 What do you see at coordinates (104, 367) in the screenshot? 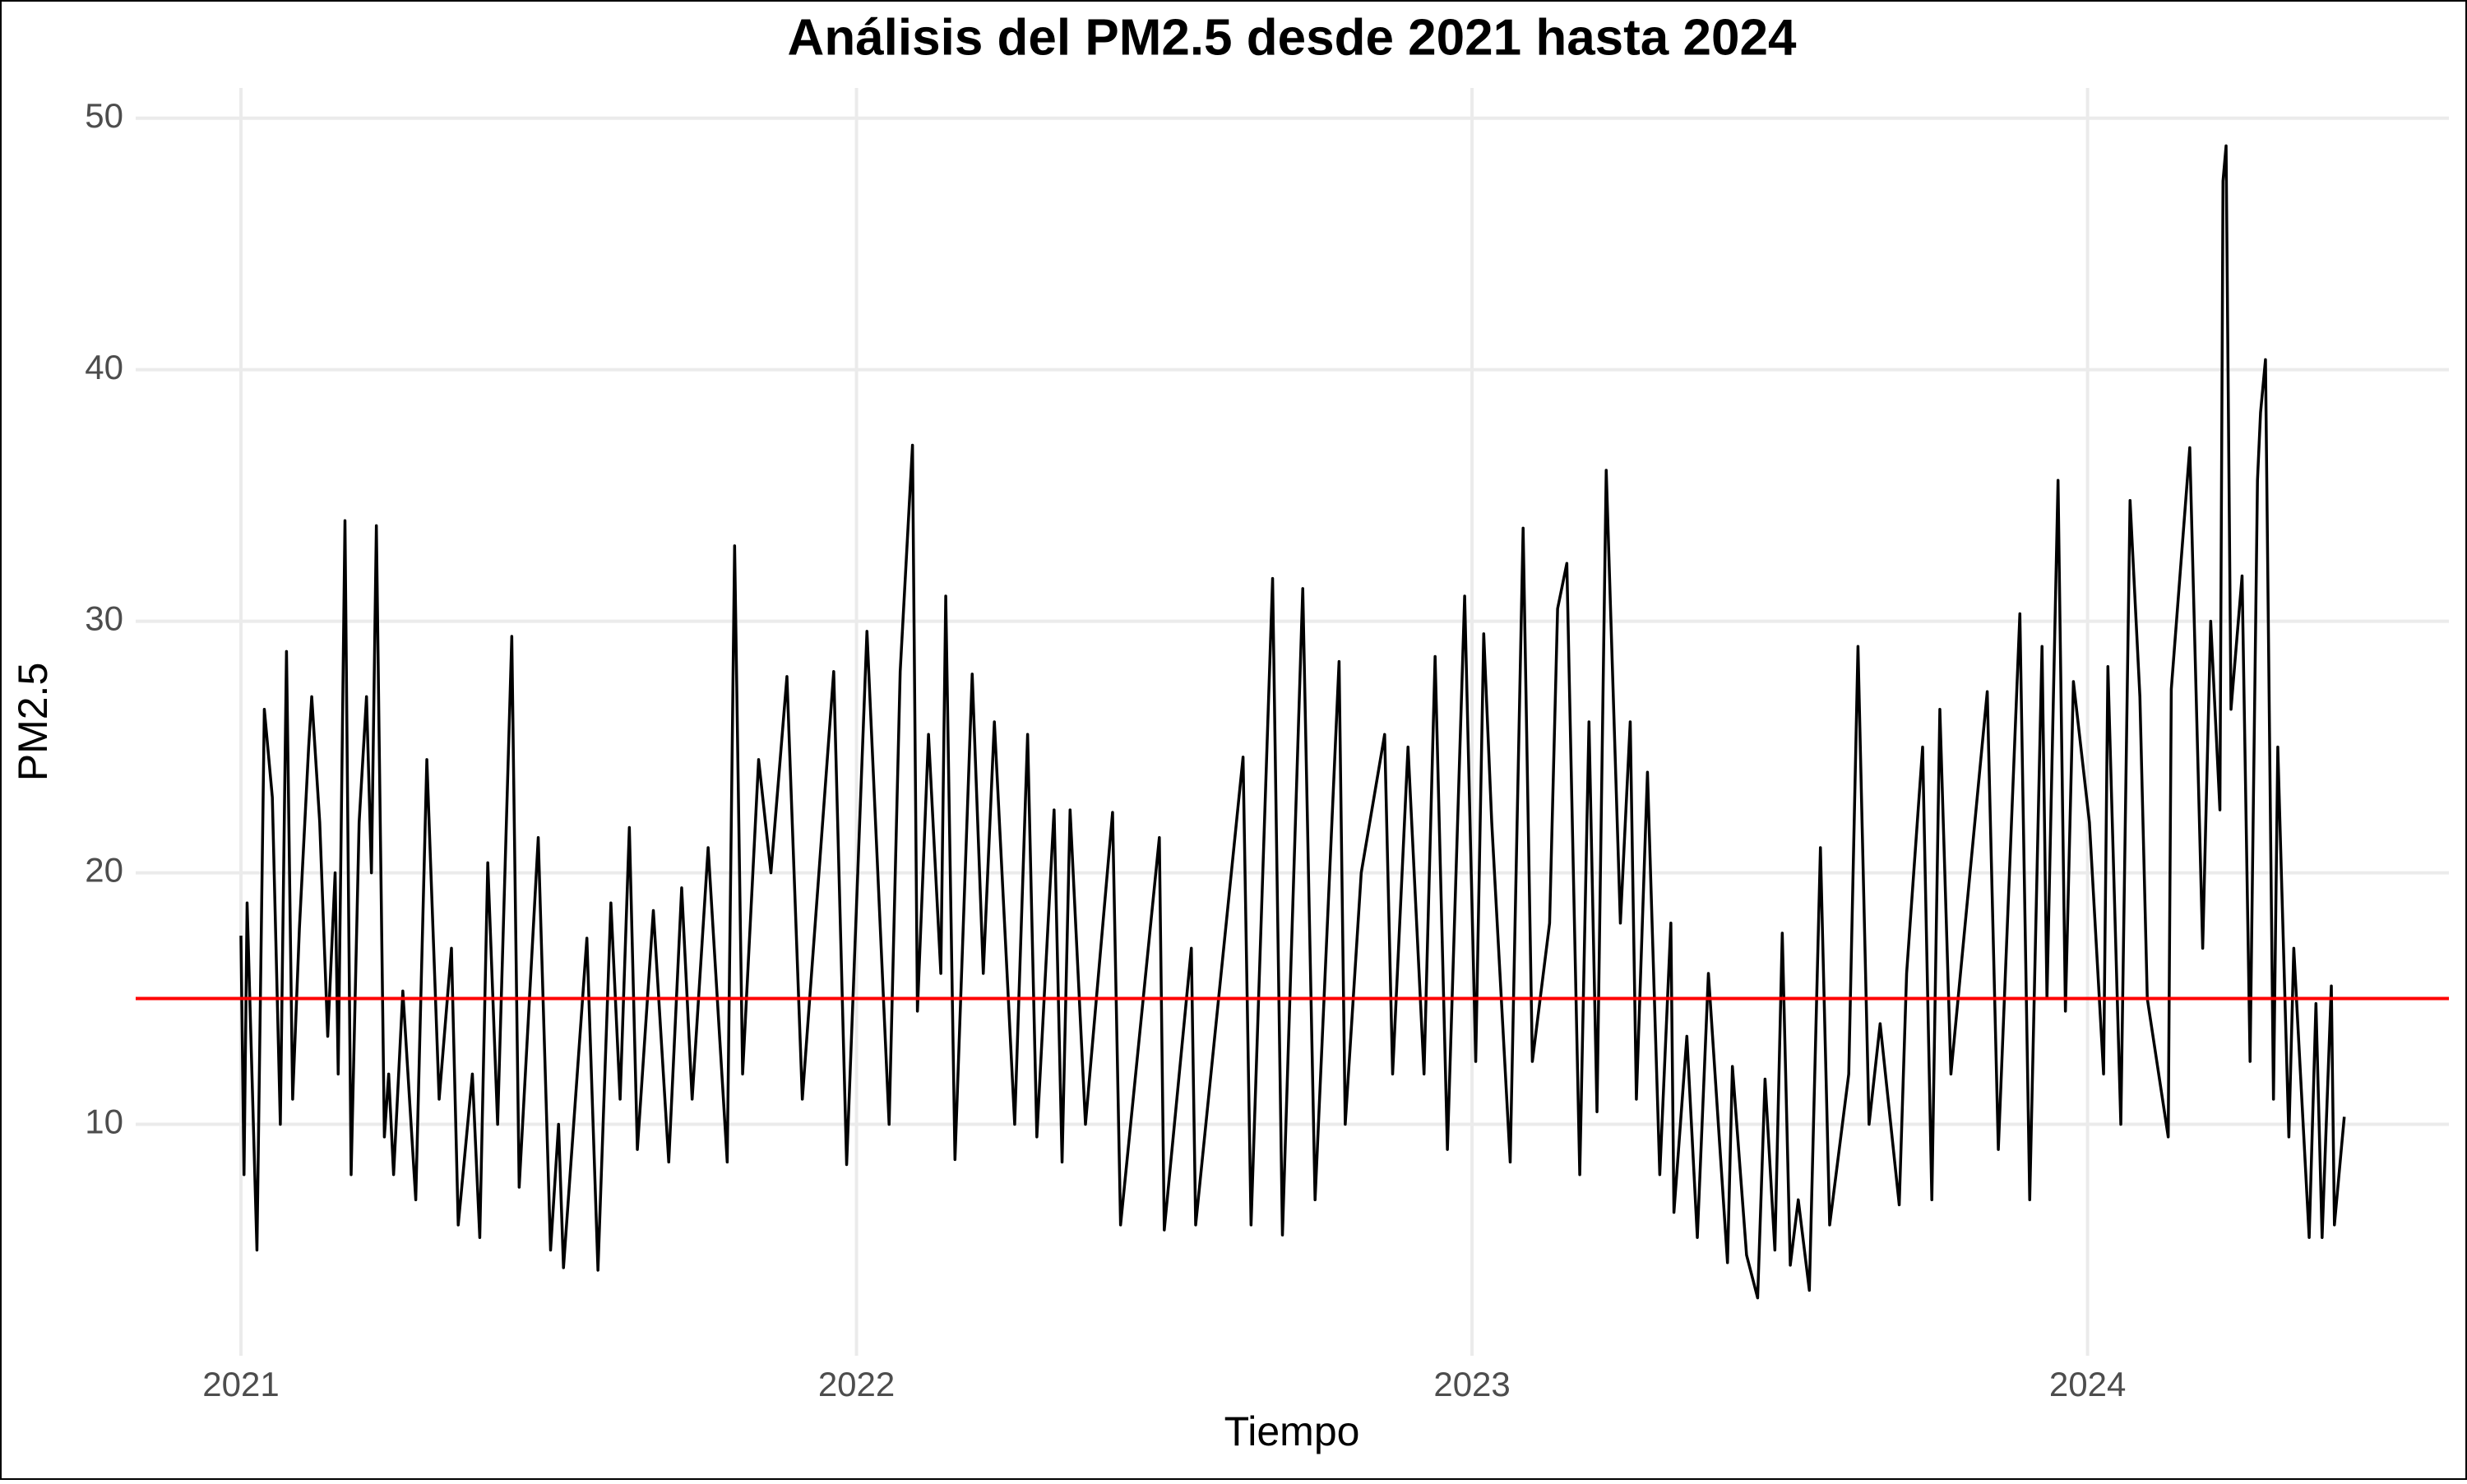
I see `y-tick-label: 40` at bounding box center [104, 367].